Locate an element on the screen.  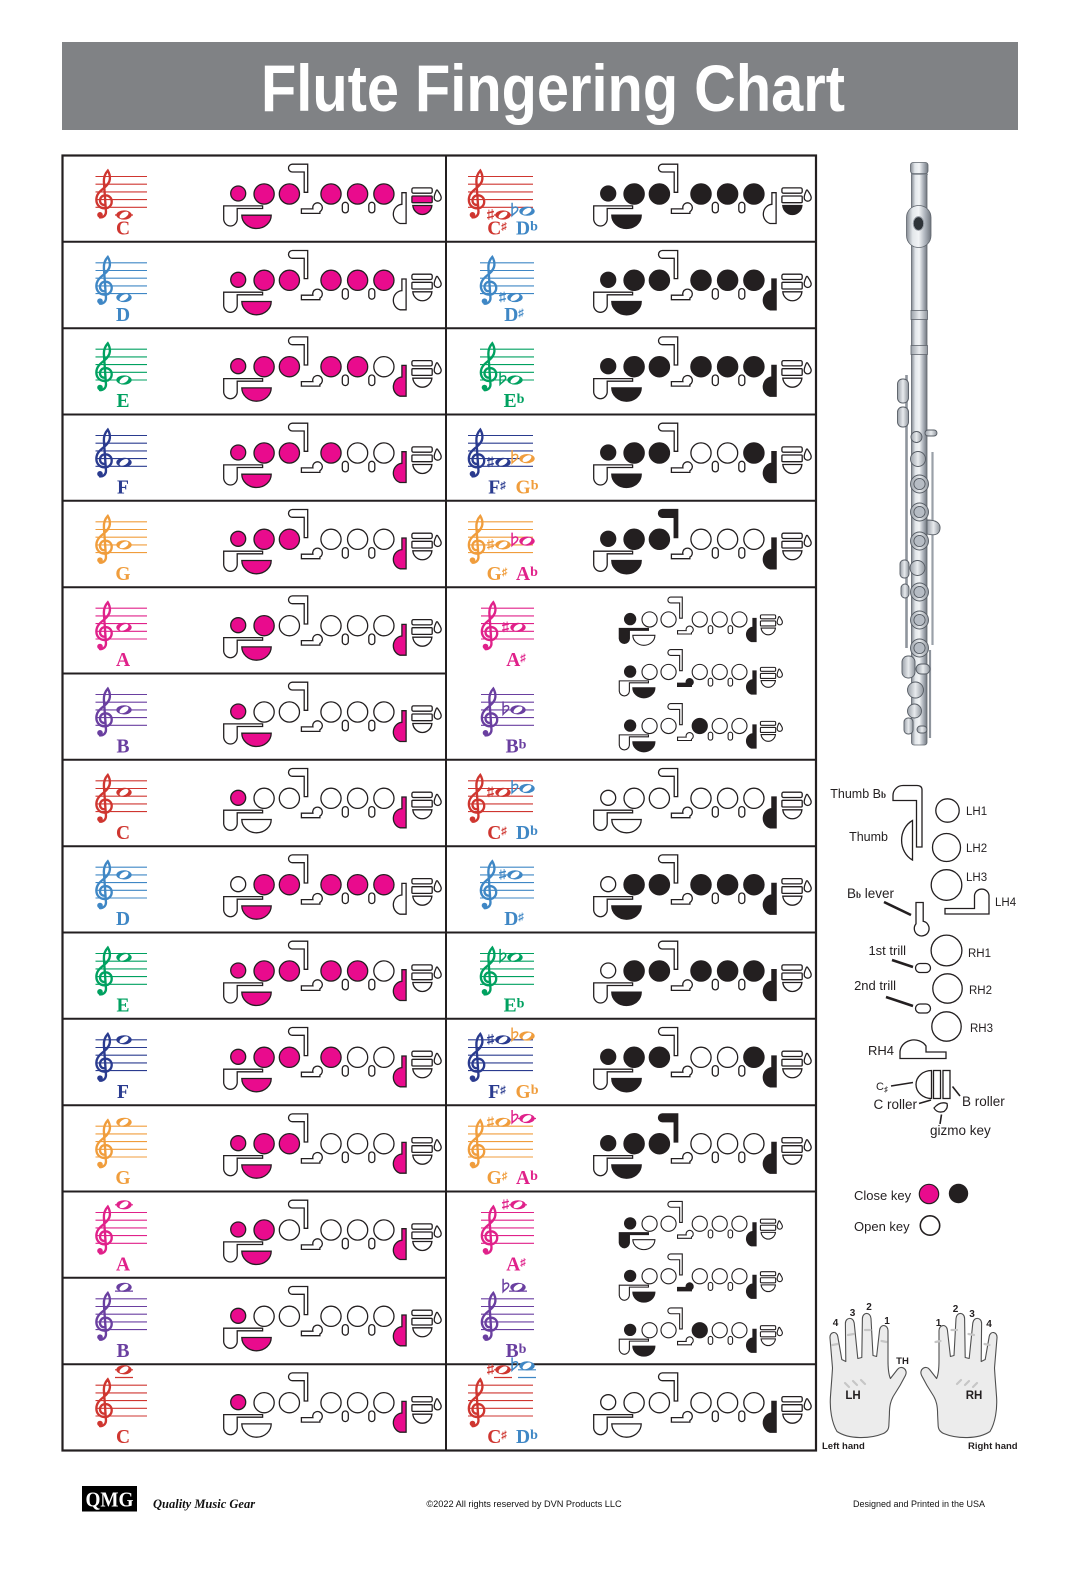
svg-text: QMG is located at coordinates (110, 1500).